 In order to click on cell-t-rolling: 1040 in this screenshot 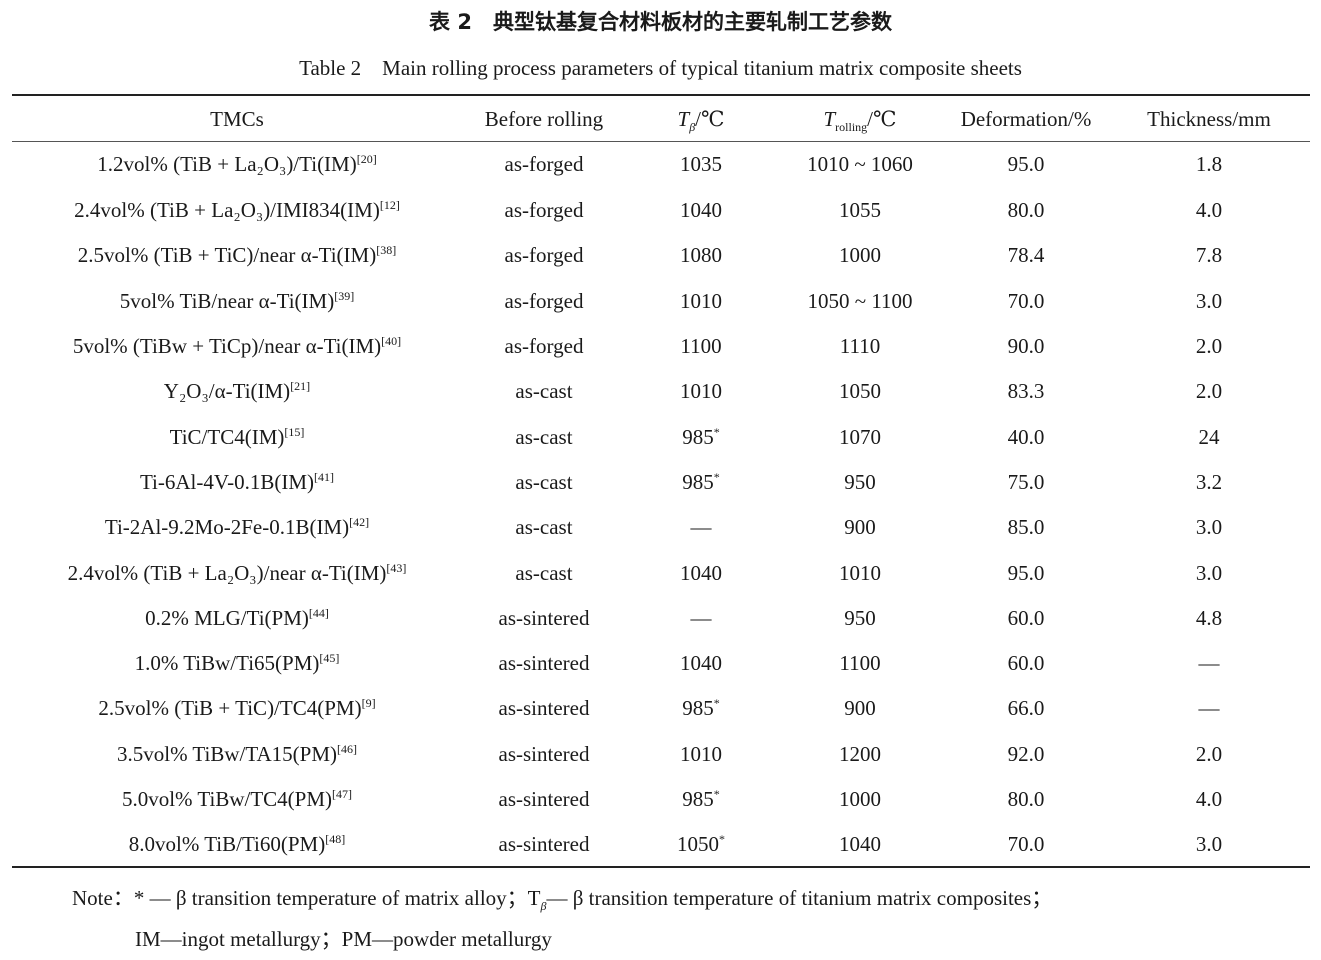, I will do `click(860, 843)`.